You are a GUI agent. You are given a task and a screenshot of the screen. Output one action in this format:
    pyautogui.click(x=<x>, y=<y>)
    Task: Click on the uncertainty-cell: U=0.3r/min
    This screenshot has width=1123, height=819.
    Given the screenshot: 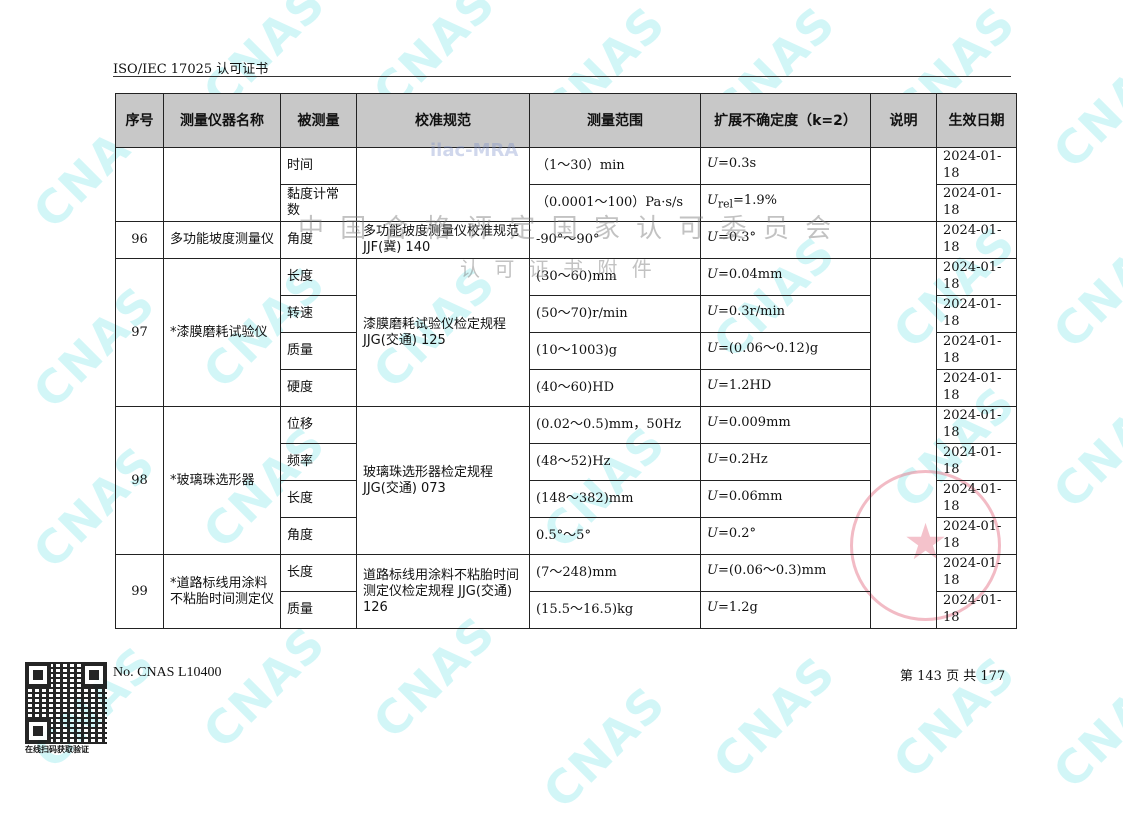 What is the action you would take?
    pyautogui.click(x=785, y=314)
    